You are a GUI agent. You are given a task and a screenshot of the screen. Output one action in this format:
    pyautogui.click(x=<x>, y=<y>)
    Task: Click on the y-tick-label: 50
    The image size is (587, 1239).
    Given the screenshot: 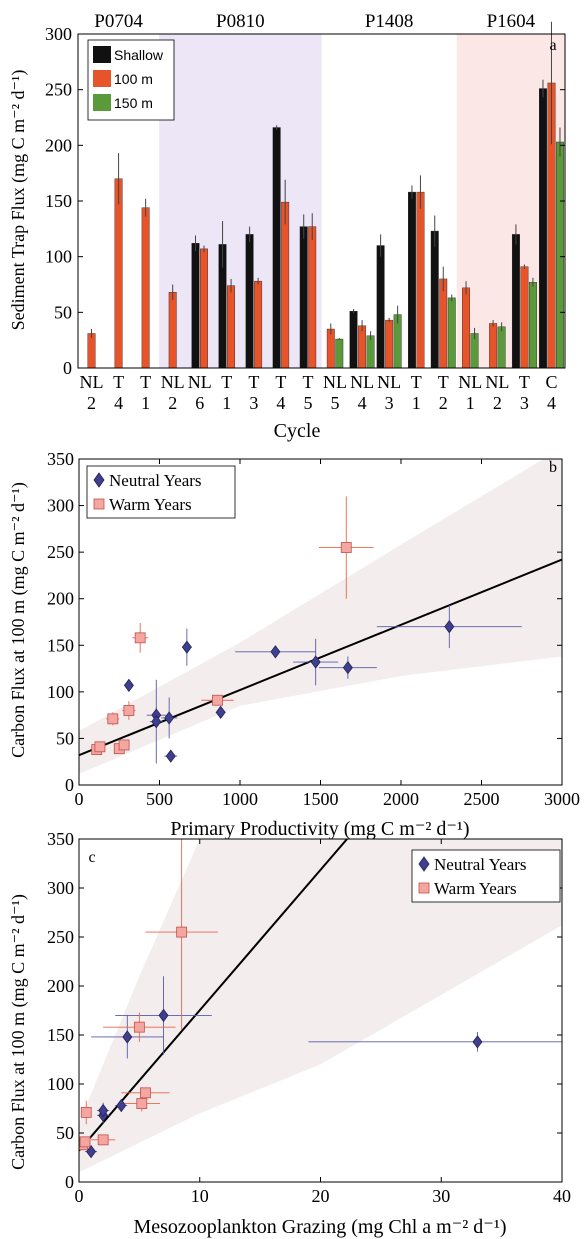 What is the action you would take?
    pyautogui.click(x=65, y=1133)
    